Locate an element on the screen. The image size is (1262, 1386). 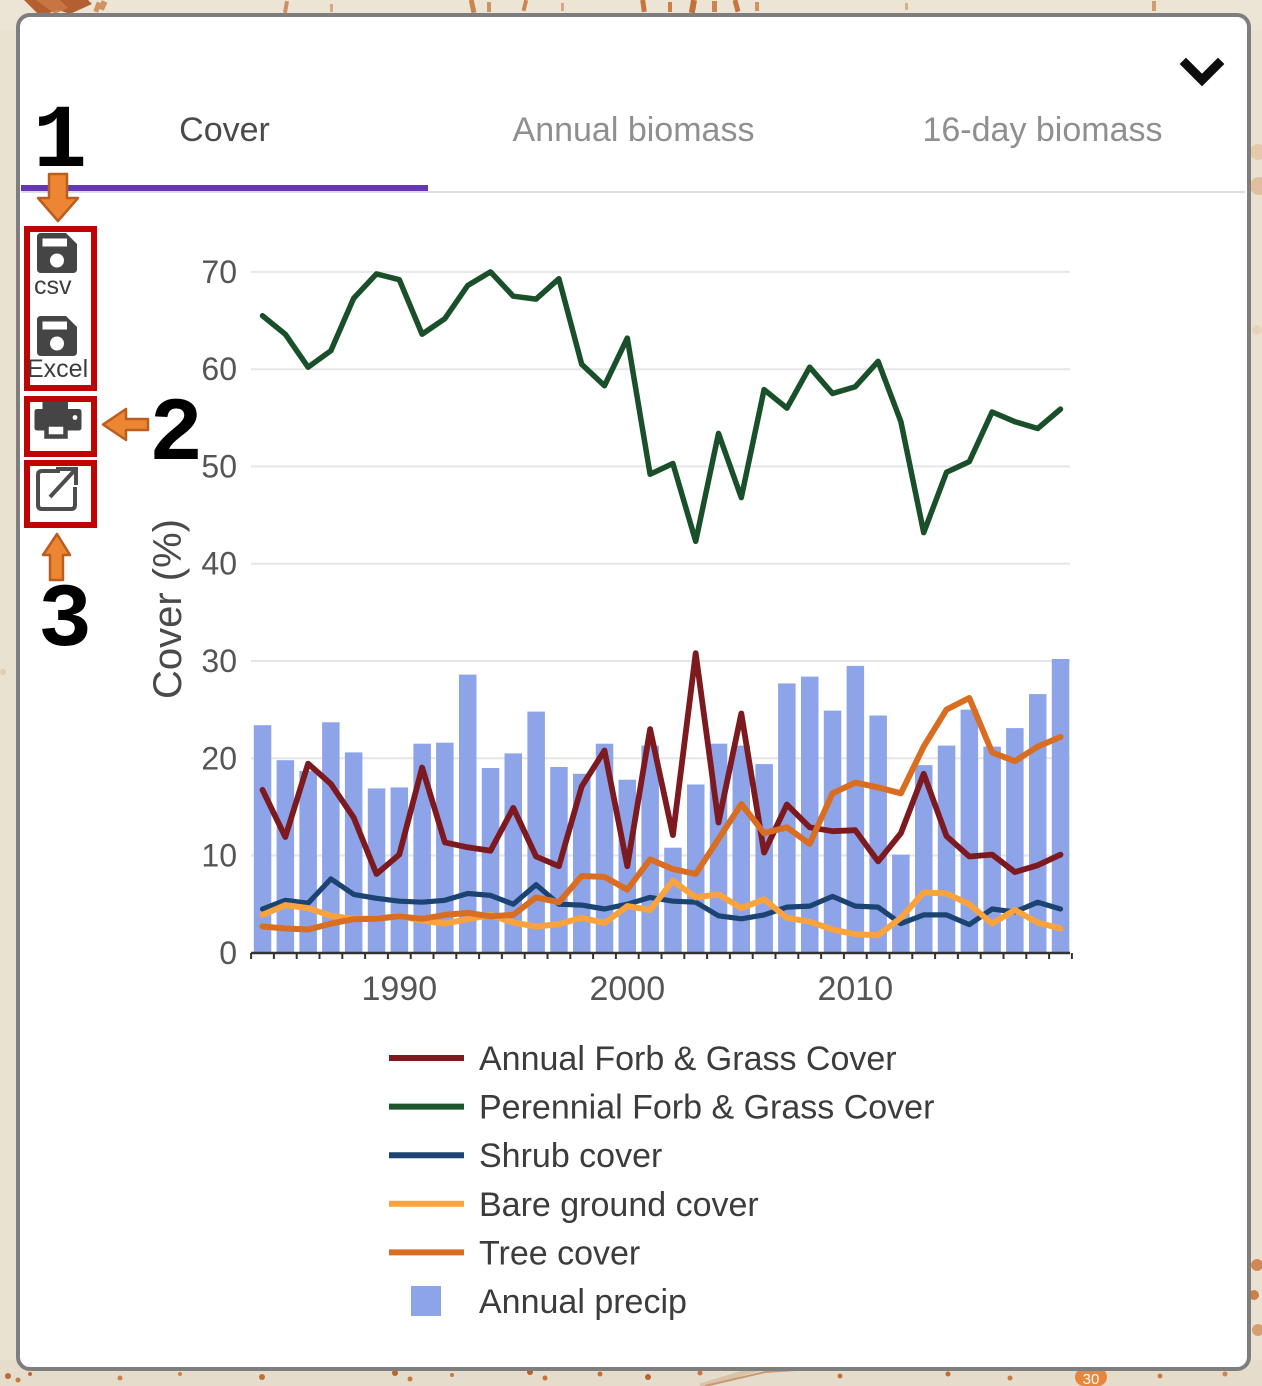
svg-text: 2000 is located at coordinates (627, 989).